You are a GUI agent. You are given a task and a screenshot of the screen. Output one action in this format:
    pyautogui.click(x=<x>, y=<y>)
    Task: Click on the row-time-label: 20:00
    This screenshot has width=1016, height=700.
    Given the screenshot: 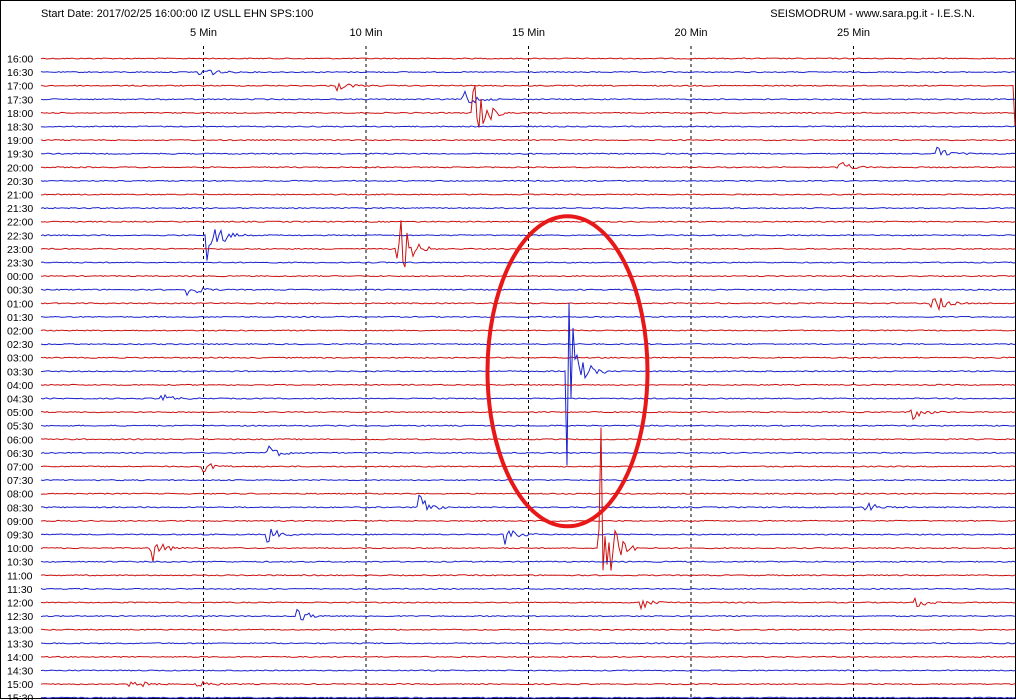 What is the action you would take?
    pyautogui.click(x=20, y=168)
    